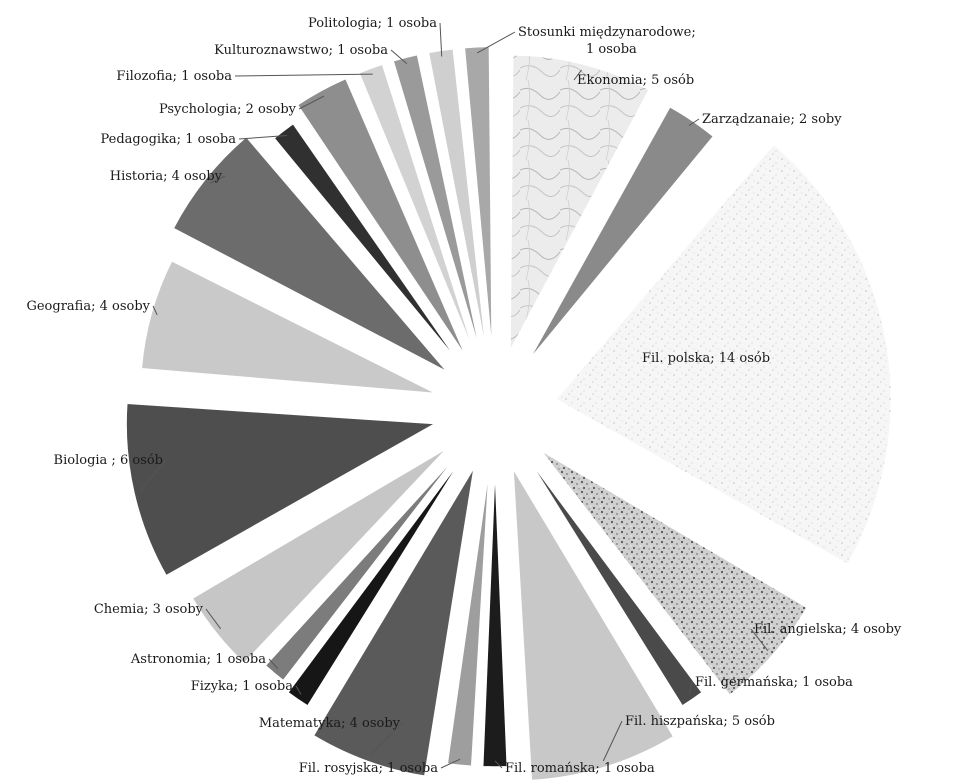  I want to click on pie-slice-fil-angielska, so click(674, 573).